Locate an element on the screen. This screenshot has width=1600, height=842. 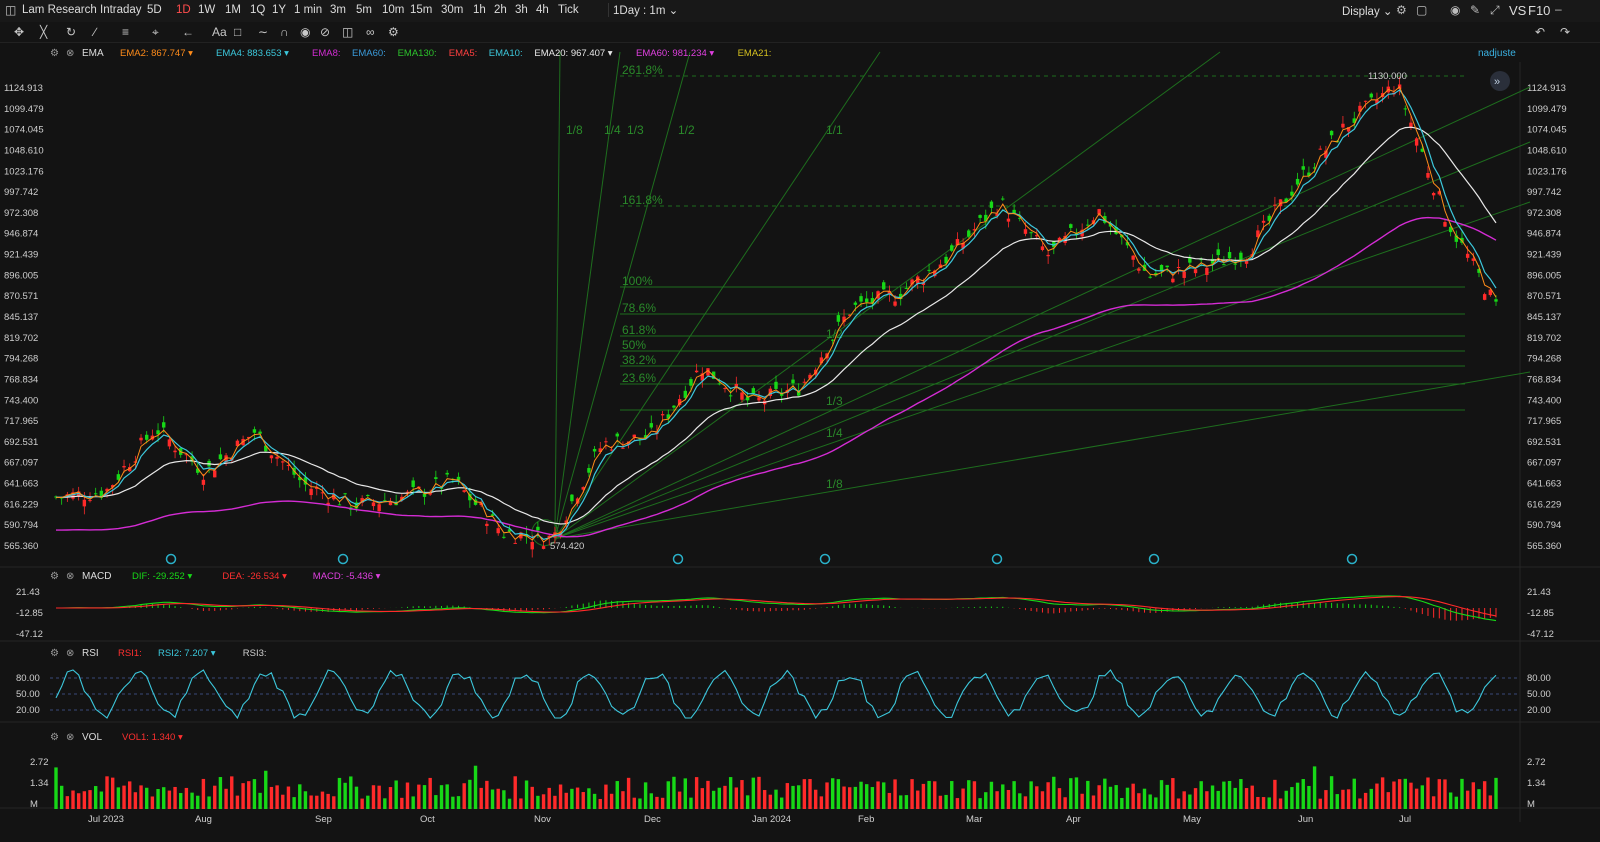
timeframe-intraday: Intraday is located at coordinates (121, 10).